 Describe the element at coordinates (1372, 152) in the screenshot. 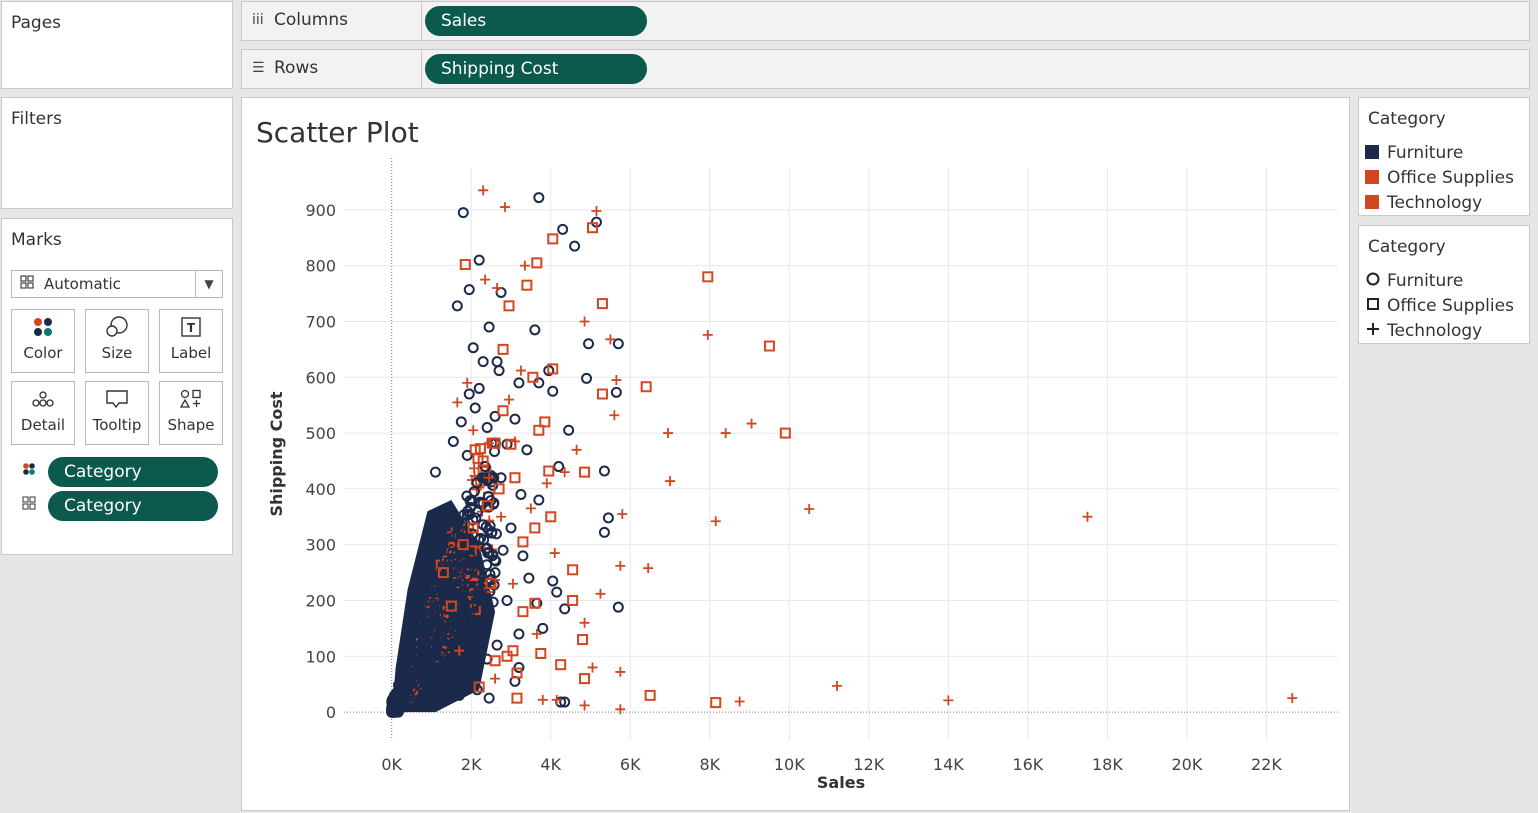

I see `color-swatch` at that location.